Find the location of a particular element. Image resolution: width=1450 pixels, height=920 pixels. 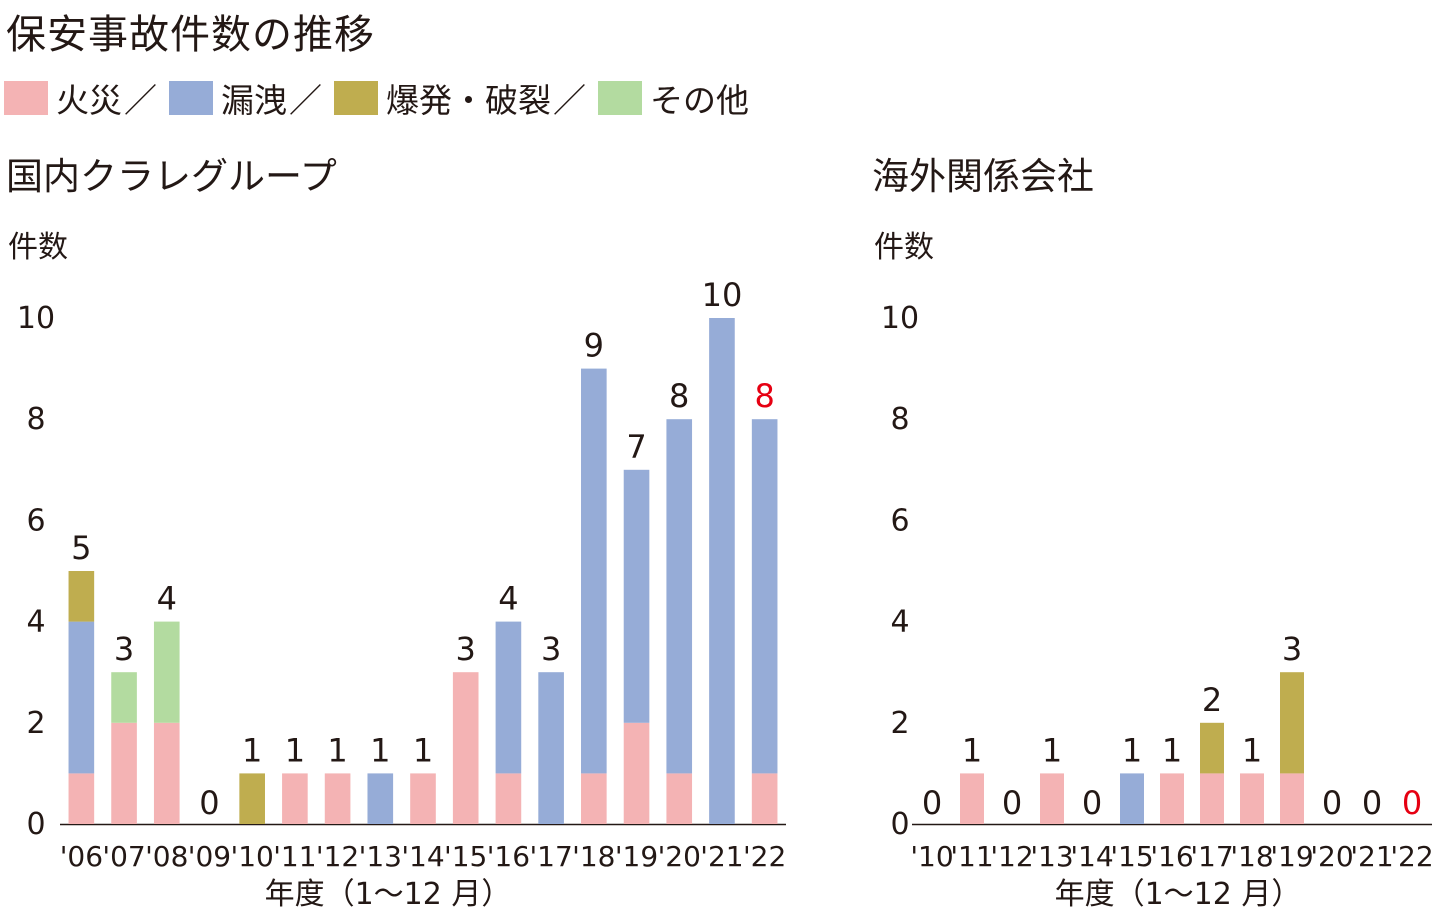

domestic-x-tick-label: '18 is located at coordinates (593, 856).